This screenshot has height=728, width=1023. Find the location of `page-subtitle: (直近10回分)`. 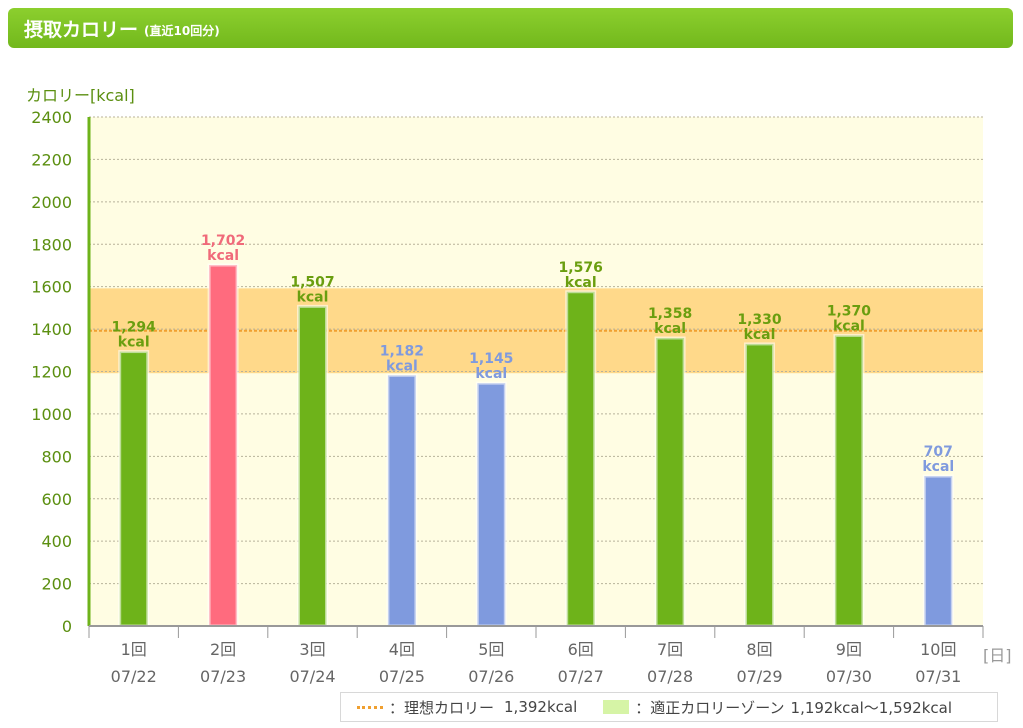

page-subtitle: (直近10回分) is located at coordinates (182, 30).